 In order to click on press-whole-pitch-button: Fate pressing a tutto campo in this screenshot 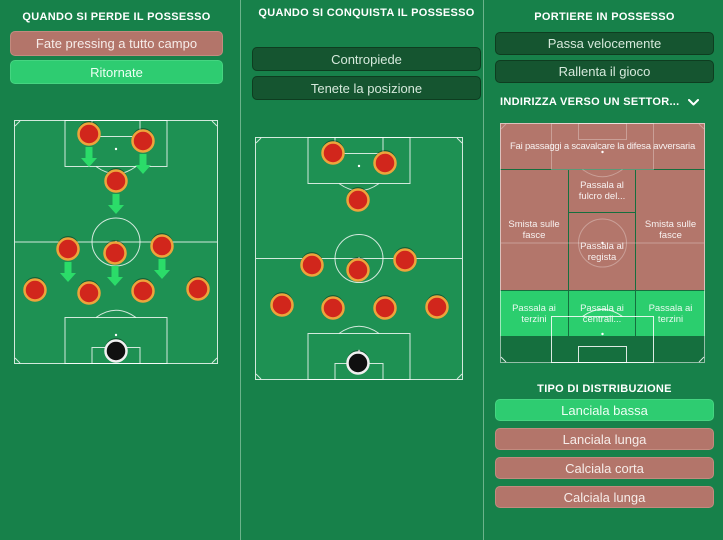, I will do `click(116, 43)`.